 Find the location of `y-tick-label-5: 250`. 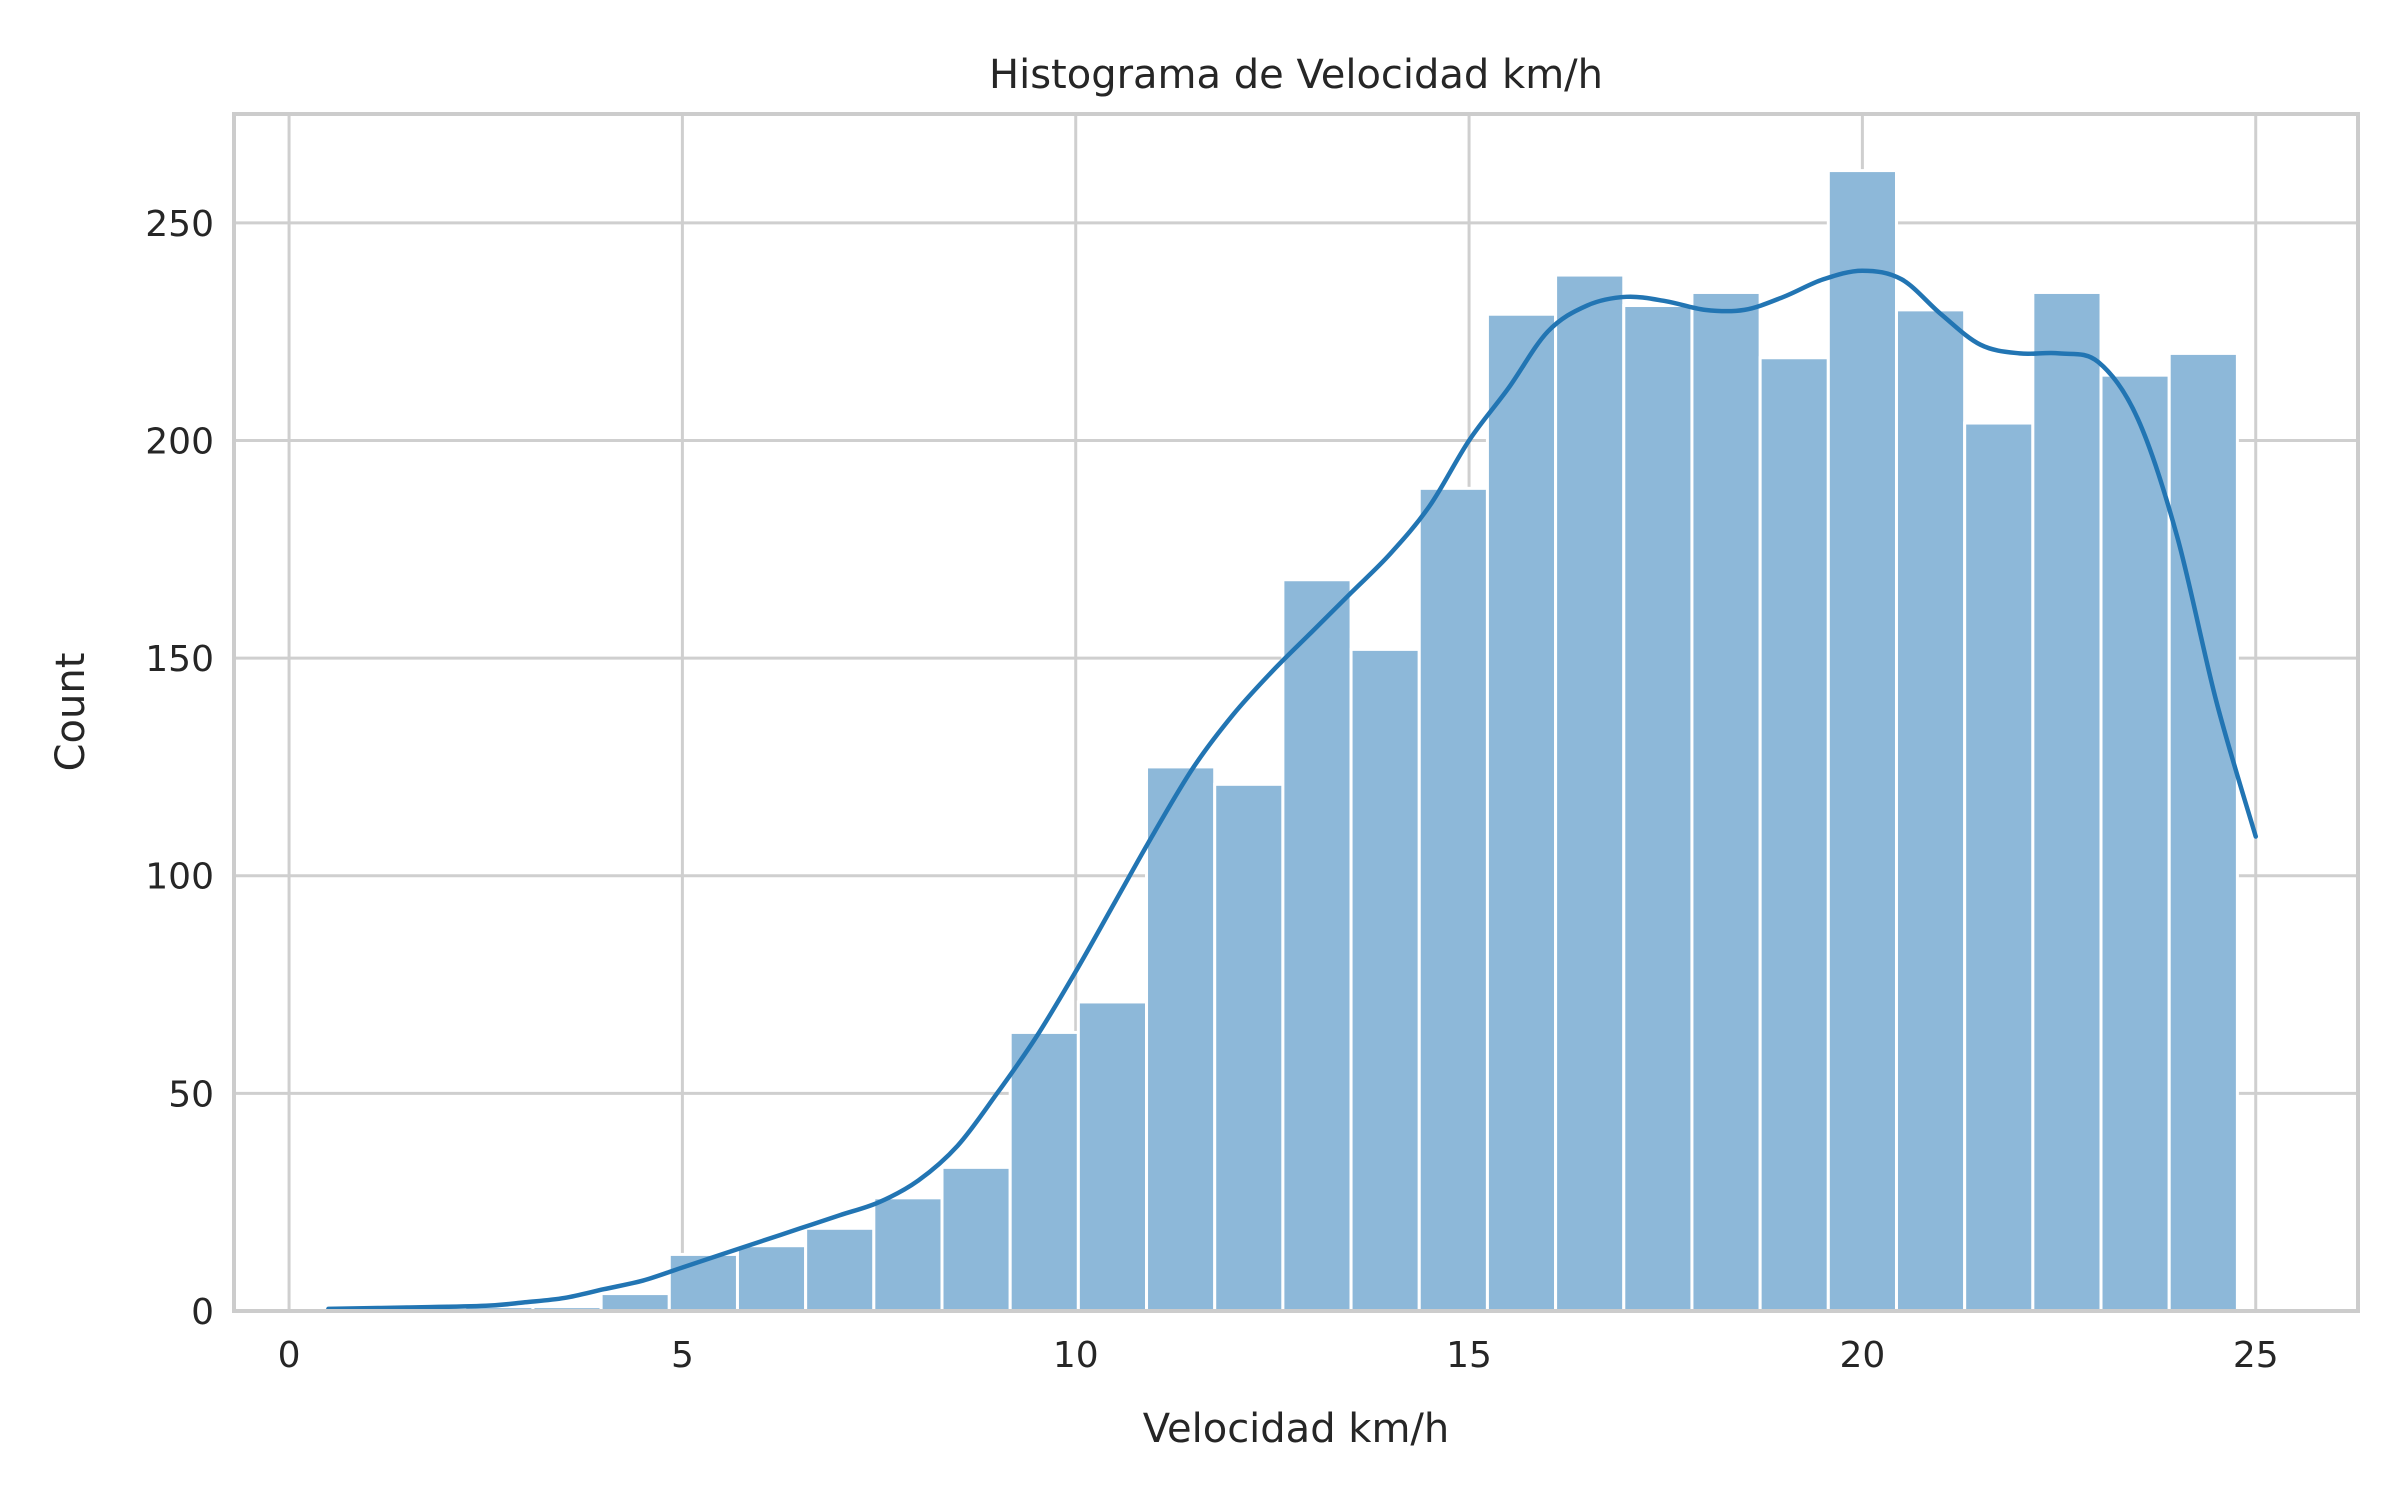

y-tick-label-5: 250 is located at coordinates (179, 224).